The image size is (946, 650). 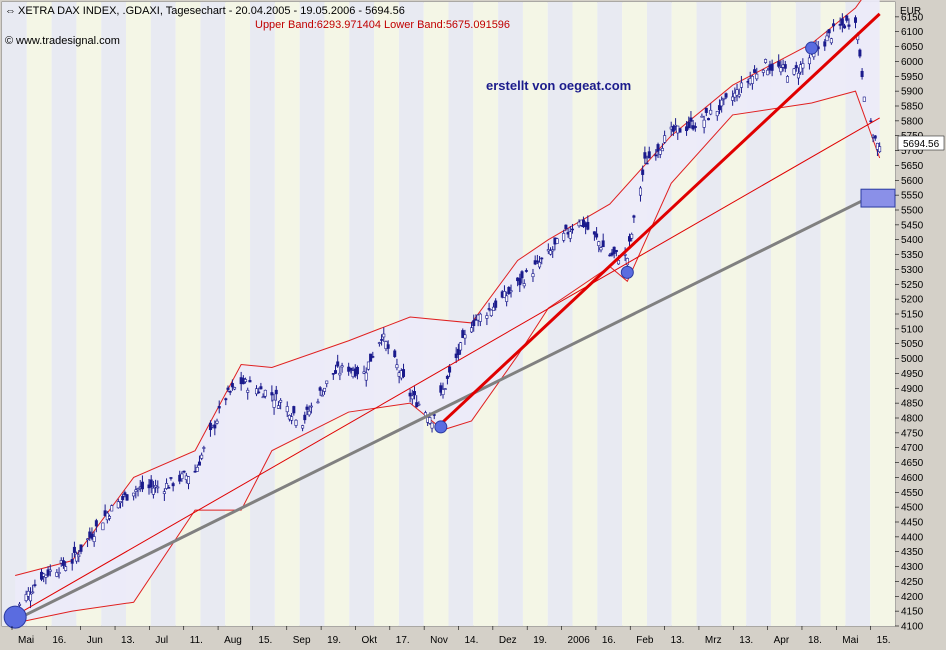 I want to click on last-value-box, so click(x=921, y=143).